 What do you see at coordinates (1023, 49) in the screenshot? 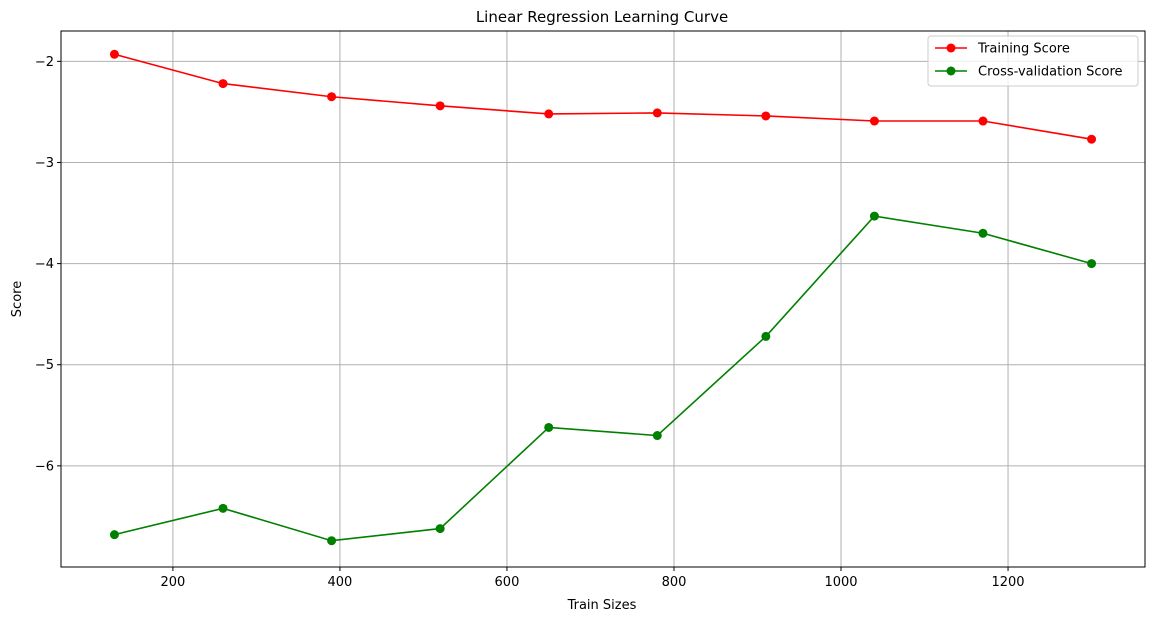
I see `training-legend-label: Training Score` at bounding box center [1023, 49].